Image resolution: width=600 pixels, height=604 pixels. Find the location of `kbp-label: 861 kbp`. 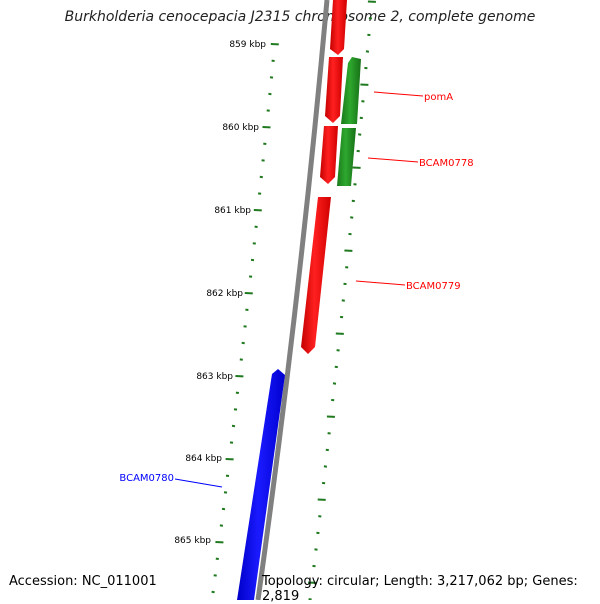

kbp-label: 861 kbp is located at coordinates (232, 211).